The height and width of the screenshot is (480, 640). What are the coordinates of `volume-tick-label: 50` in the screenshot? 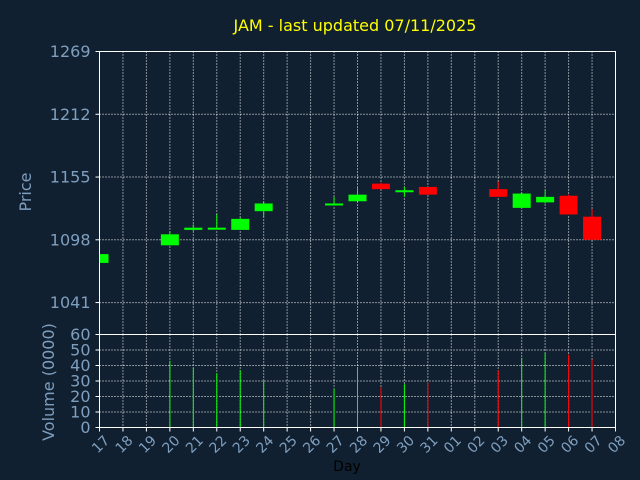 It's located at (80, 350).